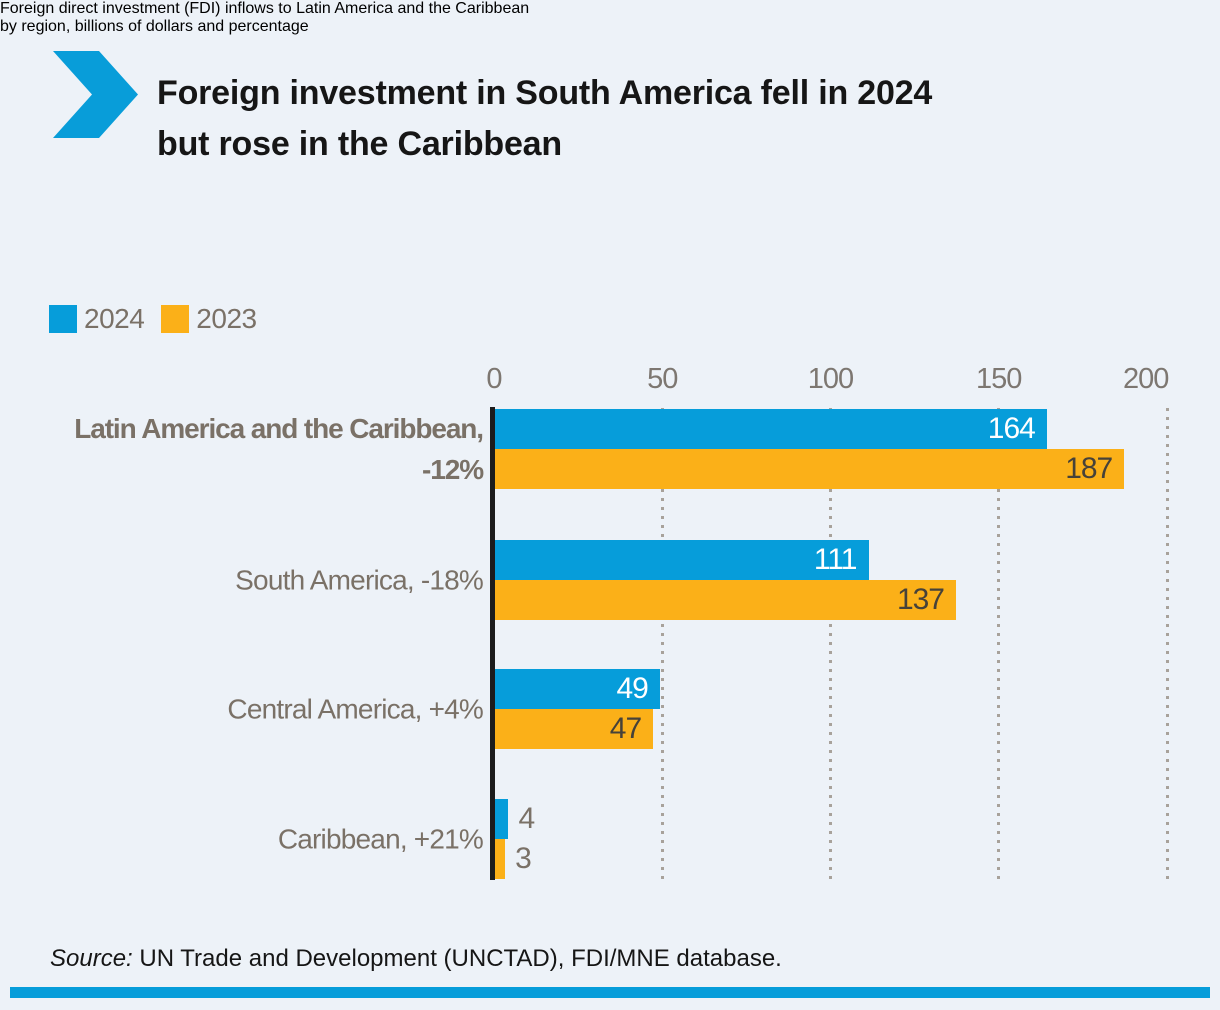 This screenshot has width=1220, height=1010. Describe the element at coordinates (625, 728) in the screenshot. I see `bar-value-label: 47` at that location.